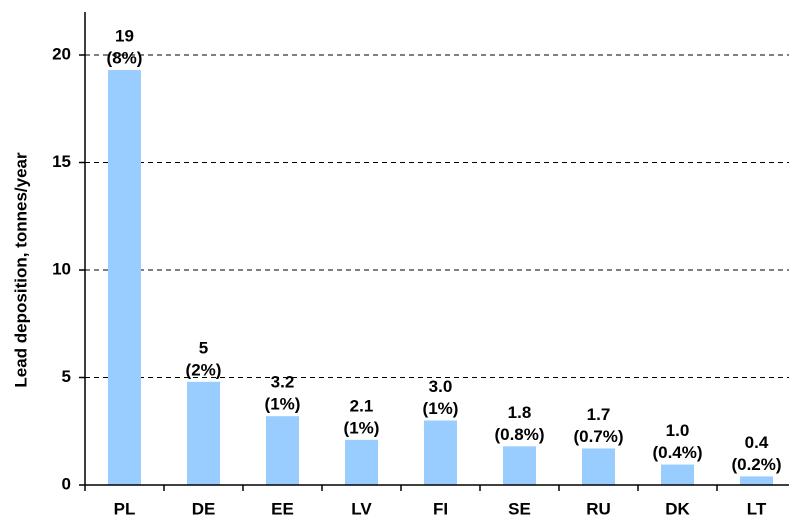 The image size is (789, 527). What do you see at coordinates (756, 464) in the screenshot?
I see `share-label: (0.2%)` at bounding box center [756, 464].